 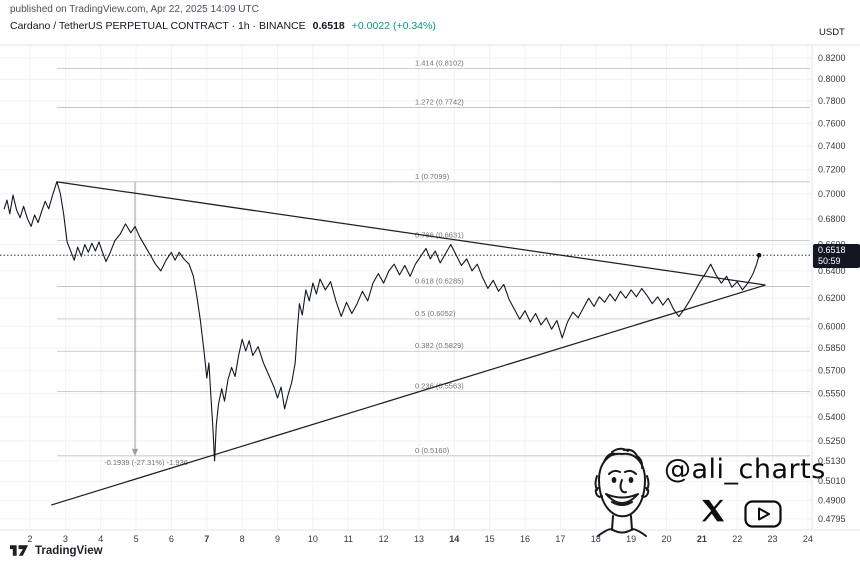 I want to click on price-axis-label: 0.7600, so click(x=832, y=123).